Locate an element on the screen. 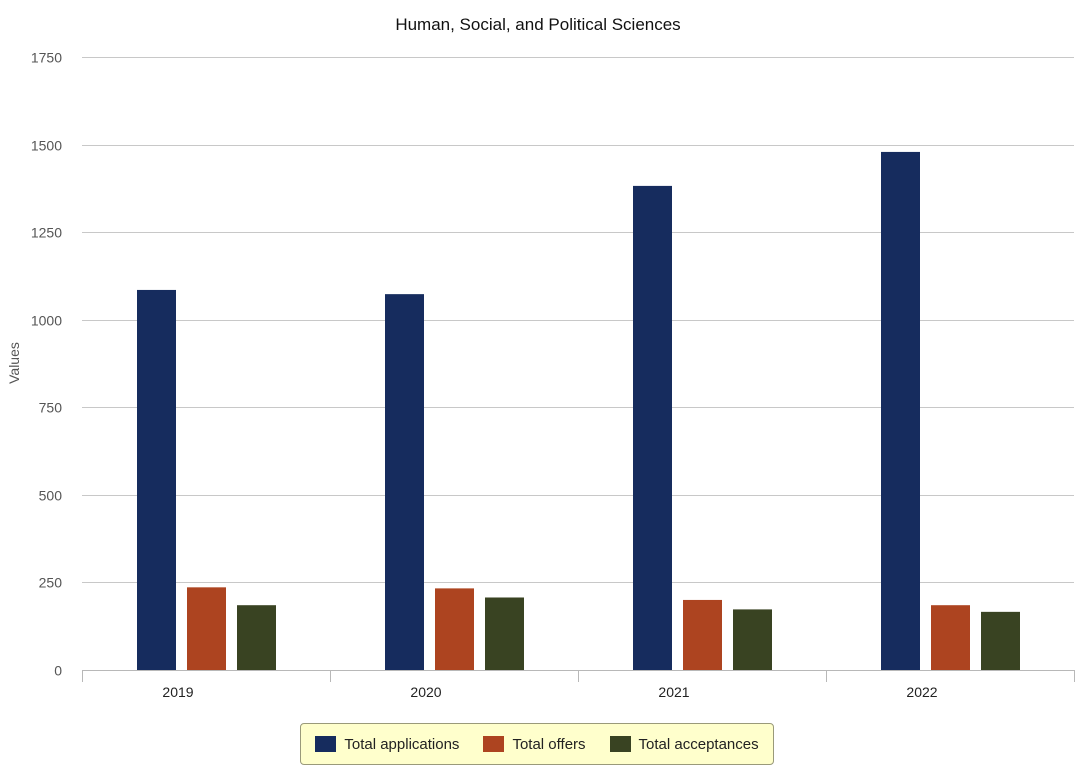  y-tick-label: 1250 is located at coordinates (46, 233).